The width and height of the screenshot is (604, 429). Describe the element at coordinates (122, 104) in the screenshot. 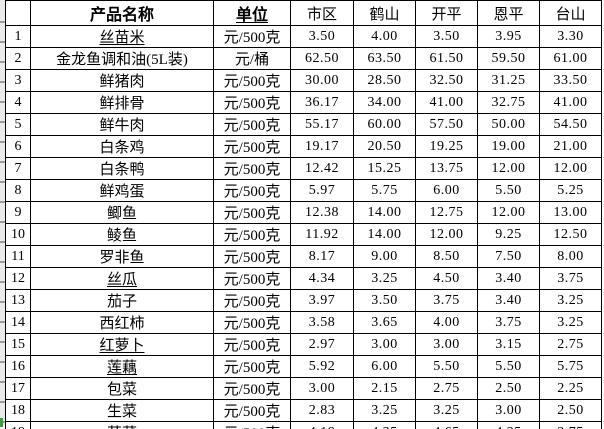

I see `product-name: 鲜排骨` at that location.